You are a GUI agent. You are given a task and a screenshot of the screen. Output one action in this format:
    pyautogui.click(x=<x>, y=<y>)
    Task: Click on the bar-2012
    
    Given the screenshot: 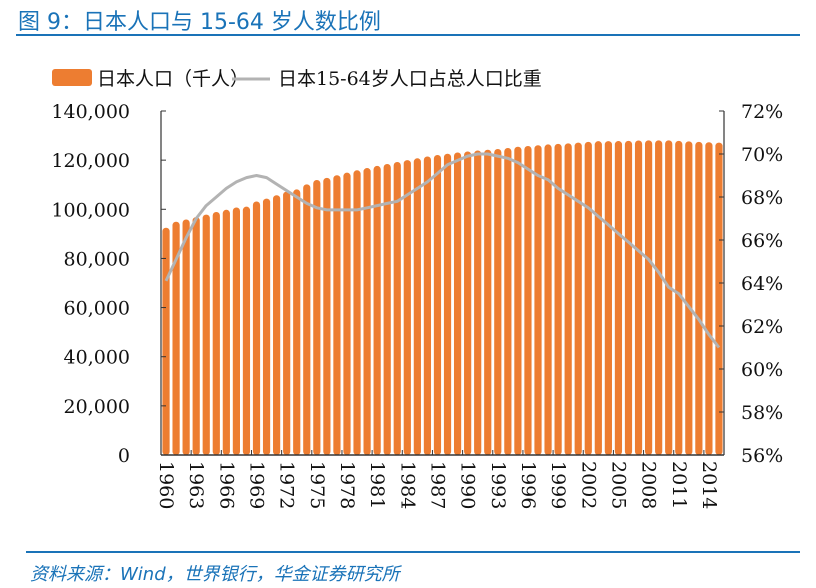 What is the action you would take?
    pyautogui.click(x=689, y=298)
    